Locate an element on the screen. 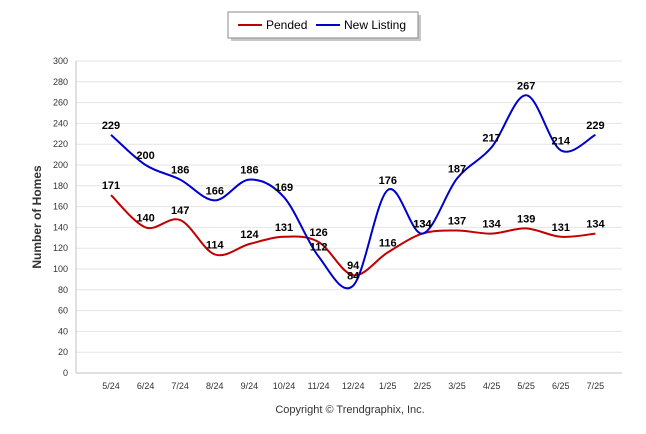 The height and width of the screenshot is (434, 646). y-tick-label: 100 is located at coordinates (60, 269).